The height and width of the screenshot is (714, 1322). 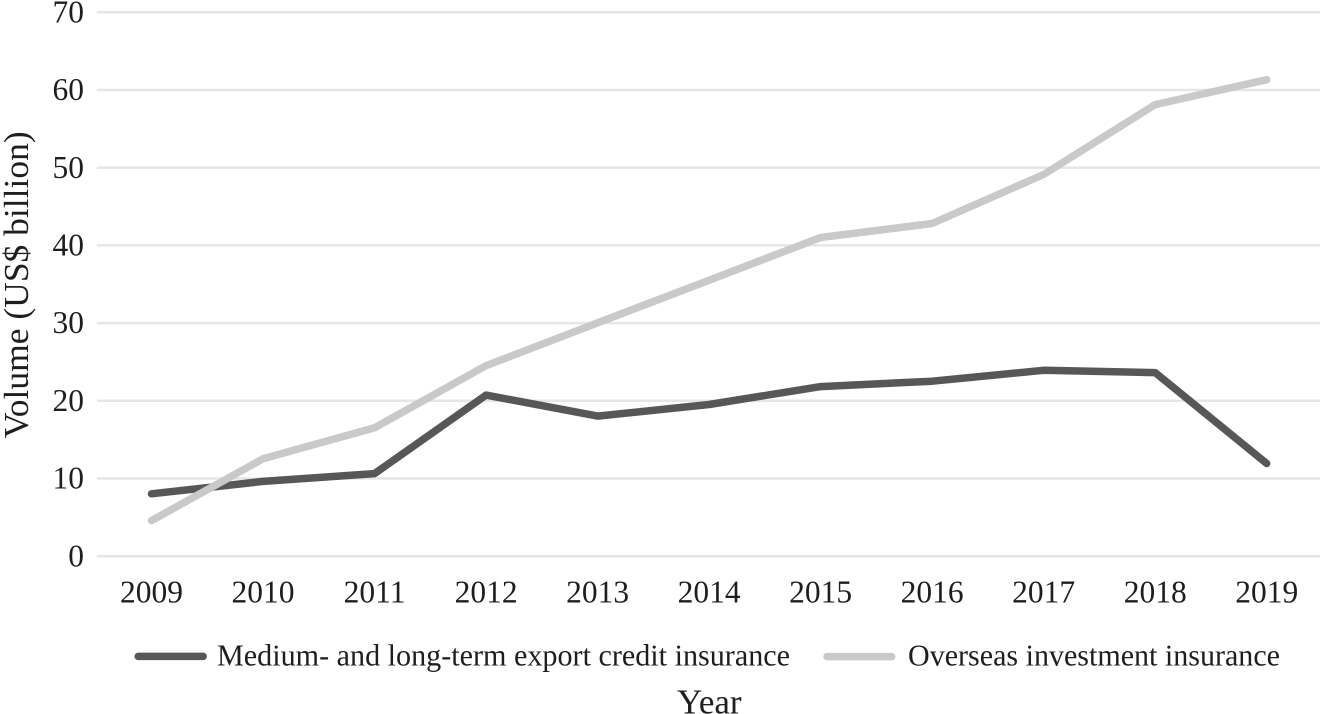 I want to click on svg-text: 20, so click(x=69, y=400).